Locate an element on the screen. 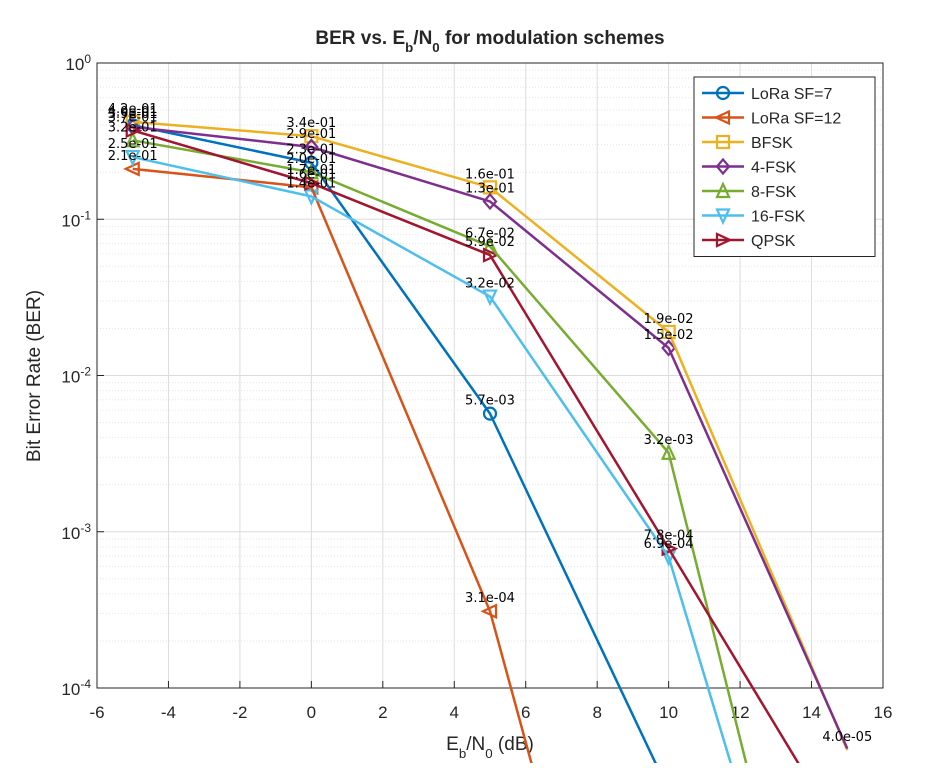  y-tick-label: 10⁰ is located at coordinates (78, 63).